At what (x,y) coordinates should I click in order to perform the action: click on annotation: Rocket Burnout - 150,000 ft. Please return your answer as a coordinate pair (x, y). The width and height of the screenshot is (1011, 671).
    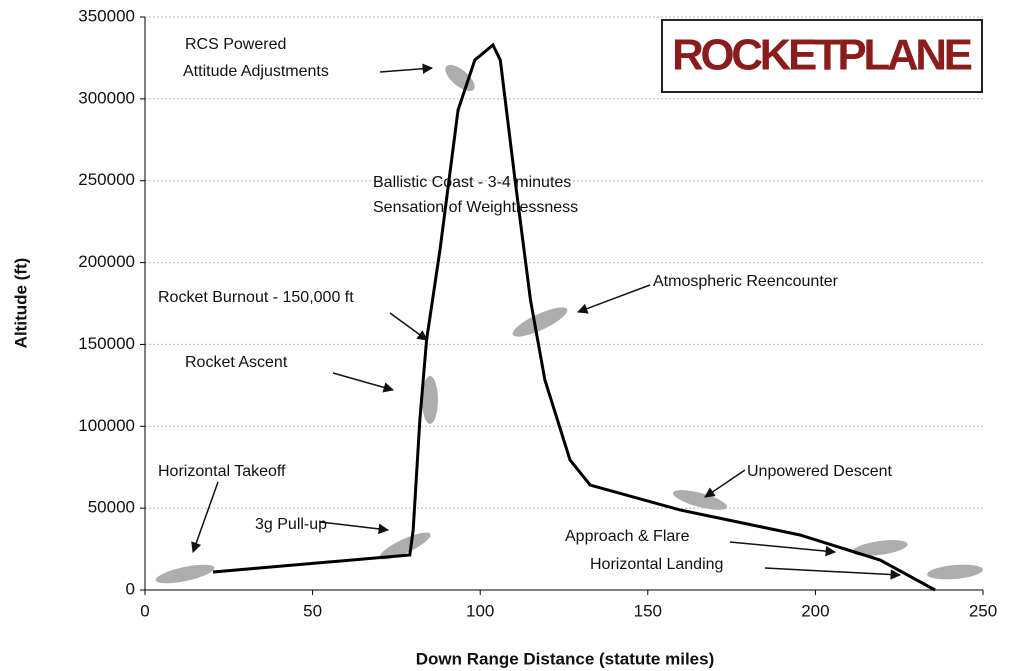
    Looking at the image, I should click on (256, 297).